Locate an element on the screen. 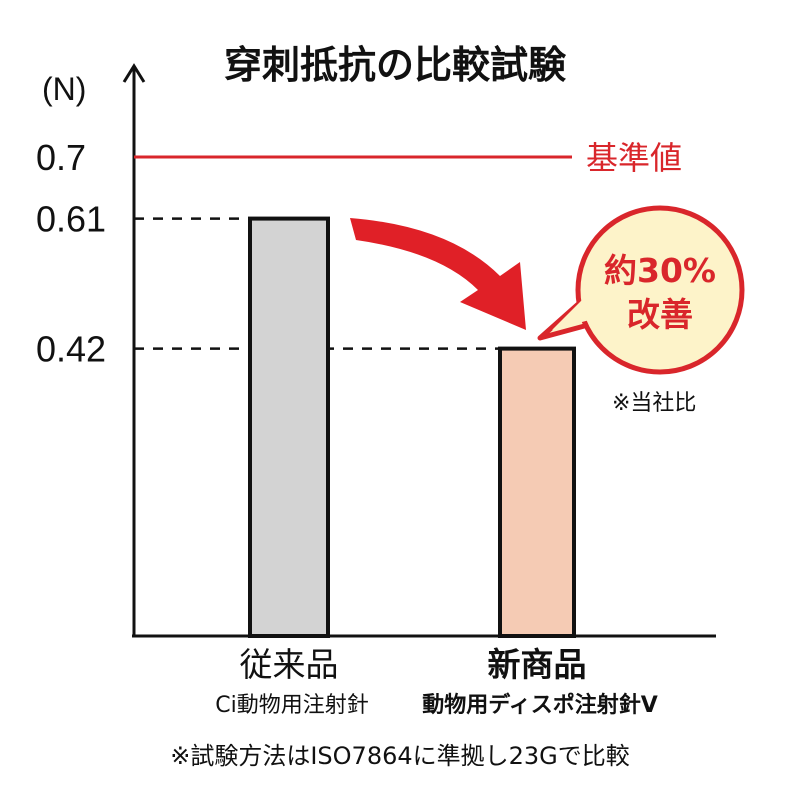 The width and height of the screenshot is (800, 800). badge-line-2: 改善 is located at coordinates (660, 314).